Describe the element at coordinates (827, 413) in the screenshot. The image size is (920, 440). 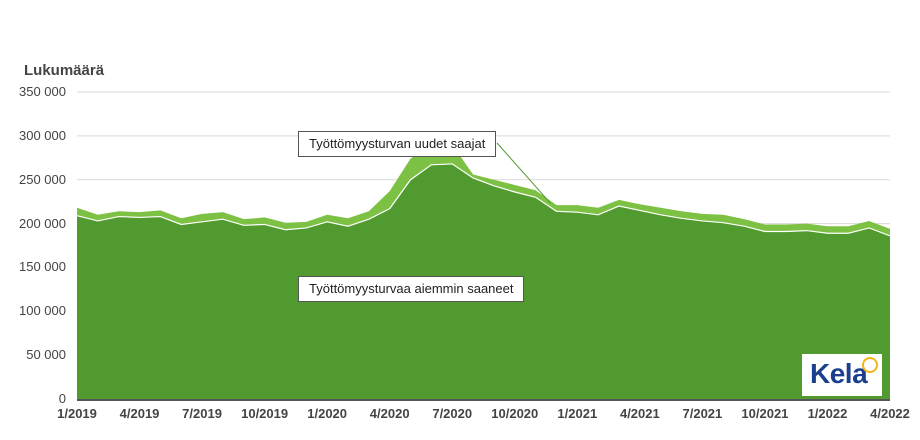
I see `x-tick-label: 1/2022` at that location.